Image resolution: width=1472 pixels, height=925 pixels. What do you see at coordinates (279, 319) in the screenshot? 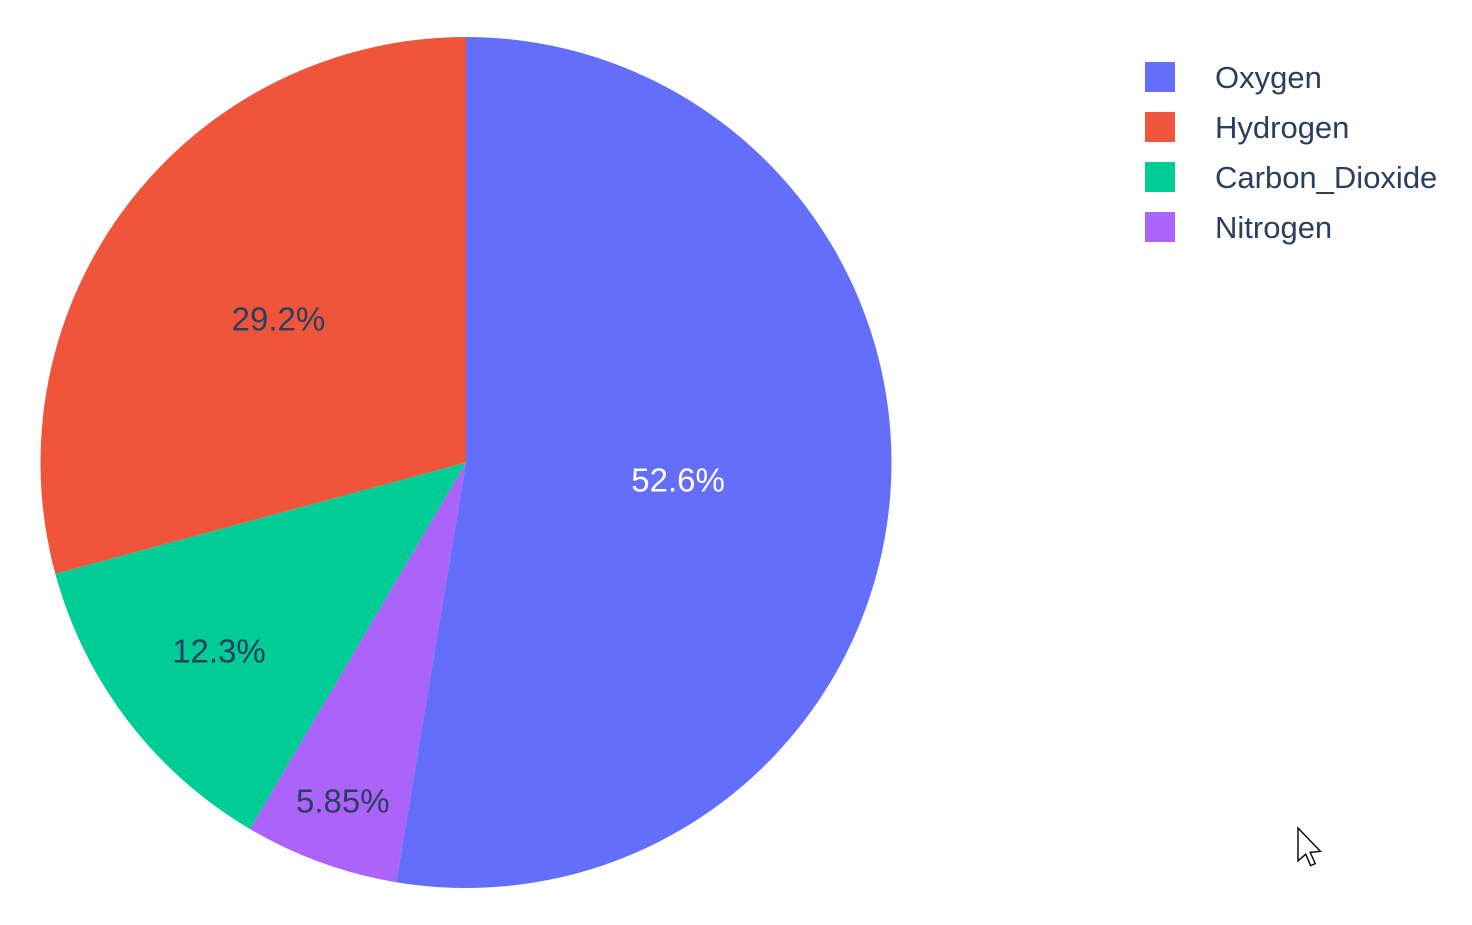
I see `pie-slice-percent-label-hydrogen: 29.2%` at bounding box center [279, 319].